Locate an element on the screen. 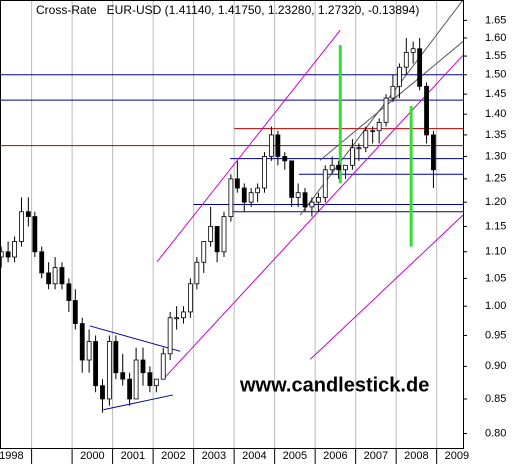 The image size is (514, 464). y-tick-label: 0.85 is located at coordinates (495, 399).